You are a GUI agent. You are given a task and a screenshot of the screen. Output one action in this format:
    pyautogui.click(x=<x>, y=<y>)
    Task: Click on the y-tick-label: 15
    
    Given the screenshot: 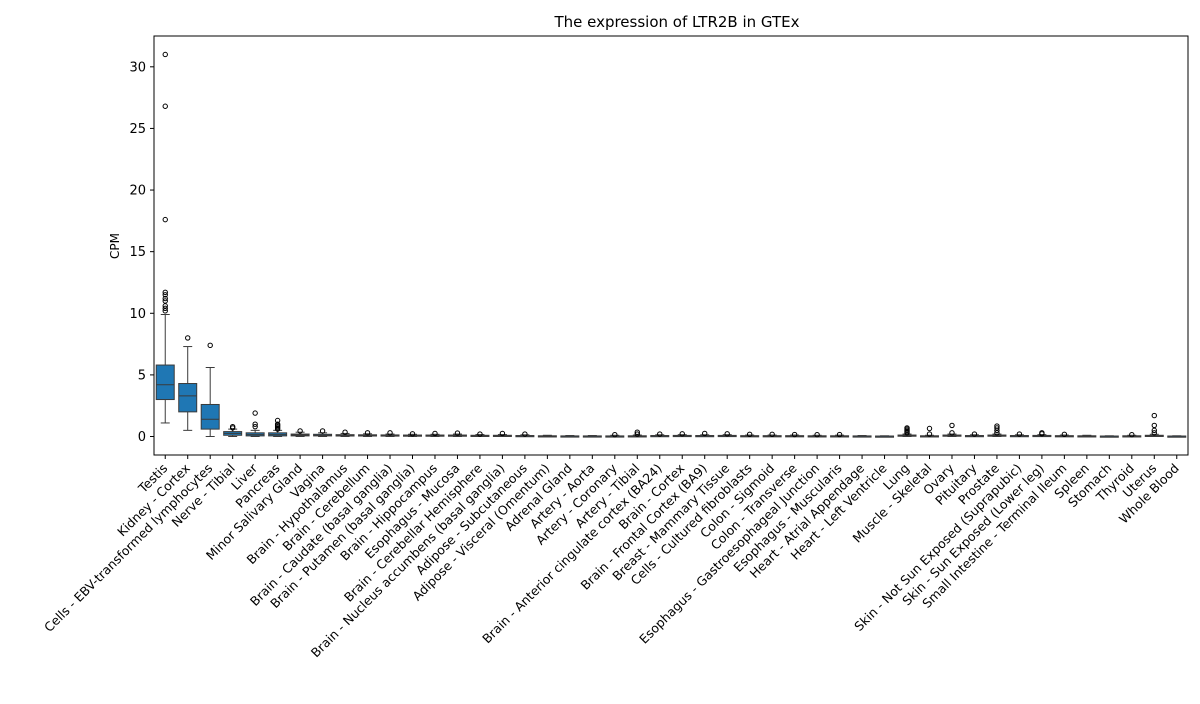 What is the action you would take?
    pyautogui.click(x=137, y=252)
    